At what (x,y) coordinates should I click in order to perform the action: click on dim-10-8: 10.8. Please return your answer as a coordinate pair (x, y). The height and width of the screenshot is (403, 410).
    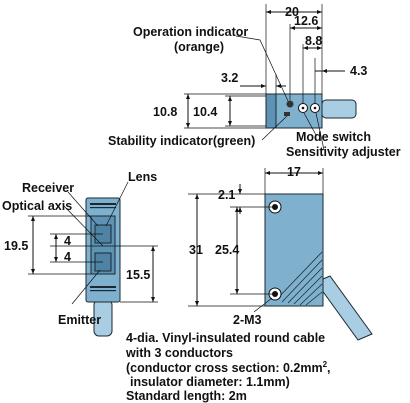
    Looking at the image, I should click on (165, 112).